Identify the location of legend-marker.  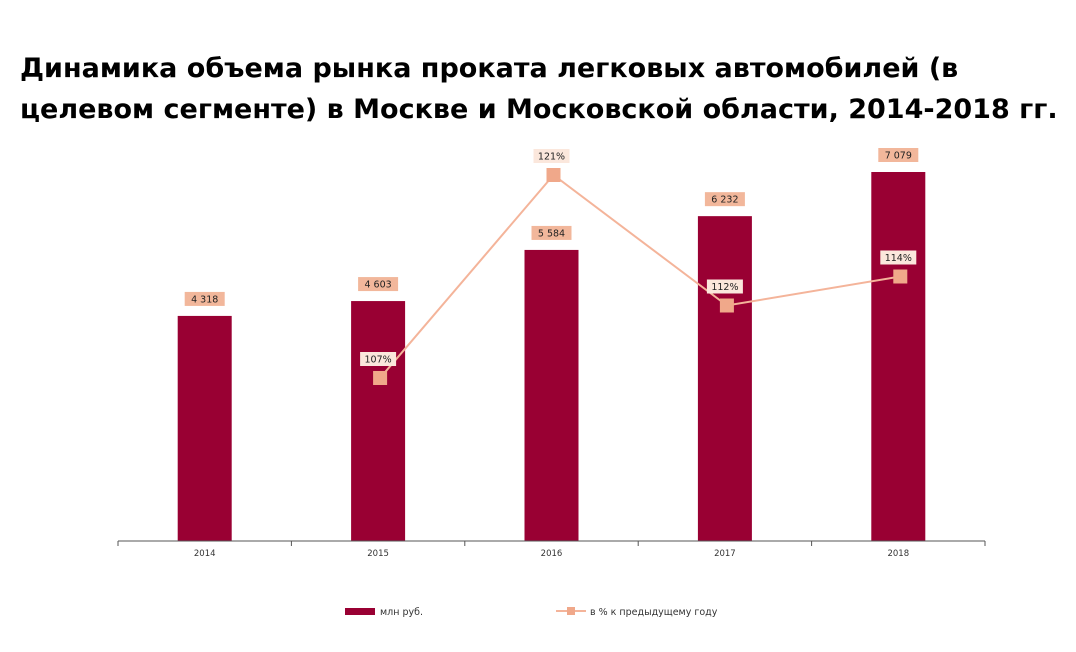
(571, 611).